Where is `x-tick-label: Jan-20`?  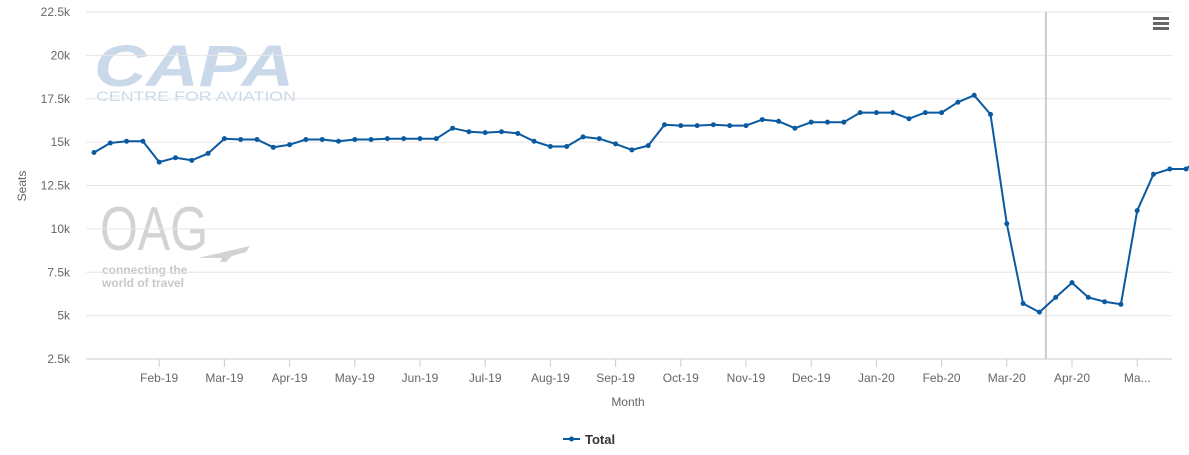
x-tick-label: Jan-20 is located at coordinates (876, 378).